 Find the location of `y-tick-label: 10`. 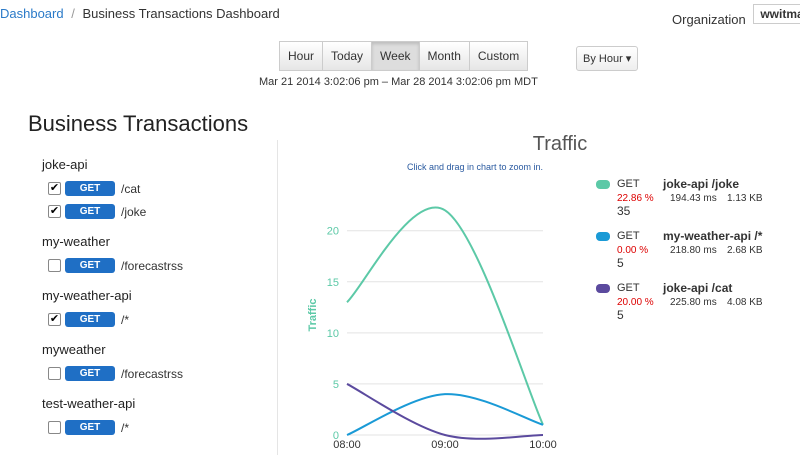

y-tick-label: 10 is located at coordinates (333, 334).